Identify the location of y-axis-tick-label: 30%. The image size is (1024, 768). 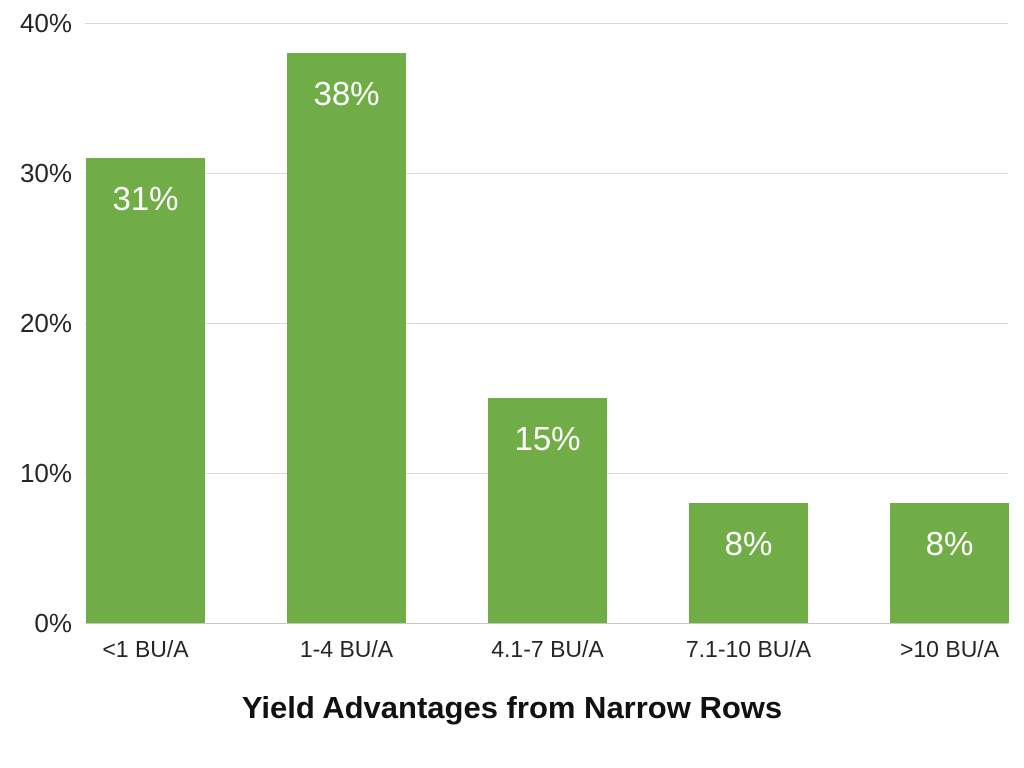
(45, 173).